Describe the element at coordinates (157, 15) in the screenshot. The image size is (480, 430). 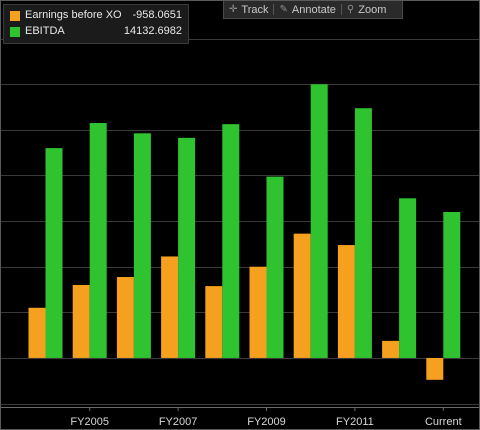
I see `legend-value-earnings: -958.0651` at that location.